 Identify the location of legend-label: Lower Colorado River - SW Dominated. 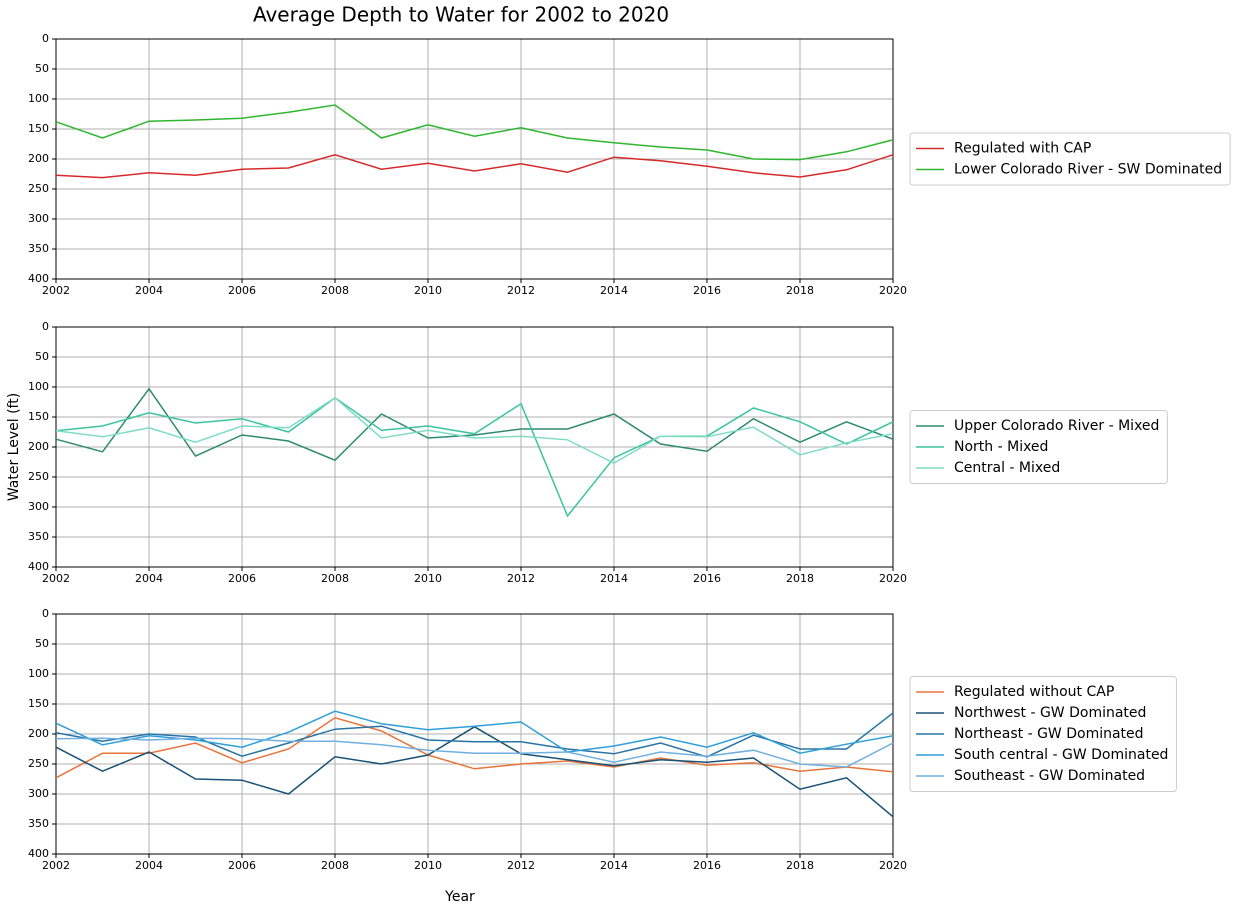
(1088, 170).